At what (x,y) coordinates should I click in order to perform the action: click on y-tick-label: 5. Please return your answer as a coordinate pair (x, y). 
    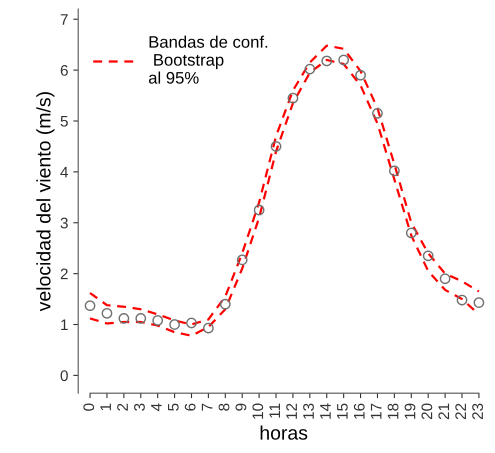
    Looking at the image, I should click on (64, 121).